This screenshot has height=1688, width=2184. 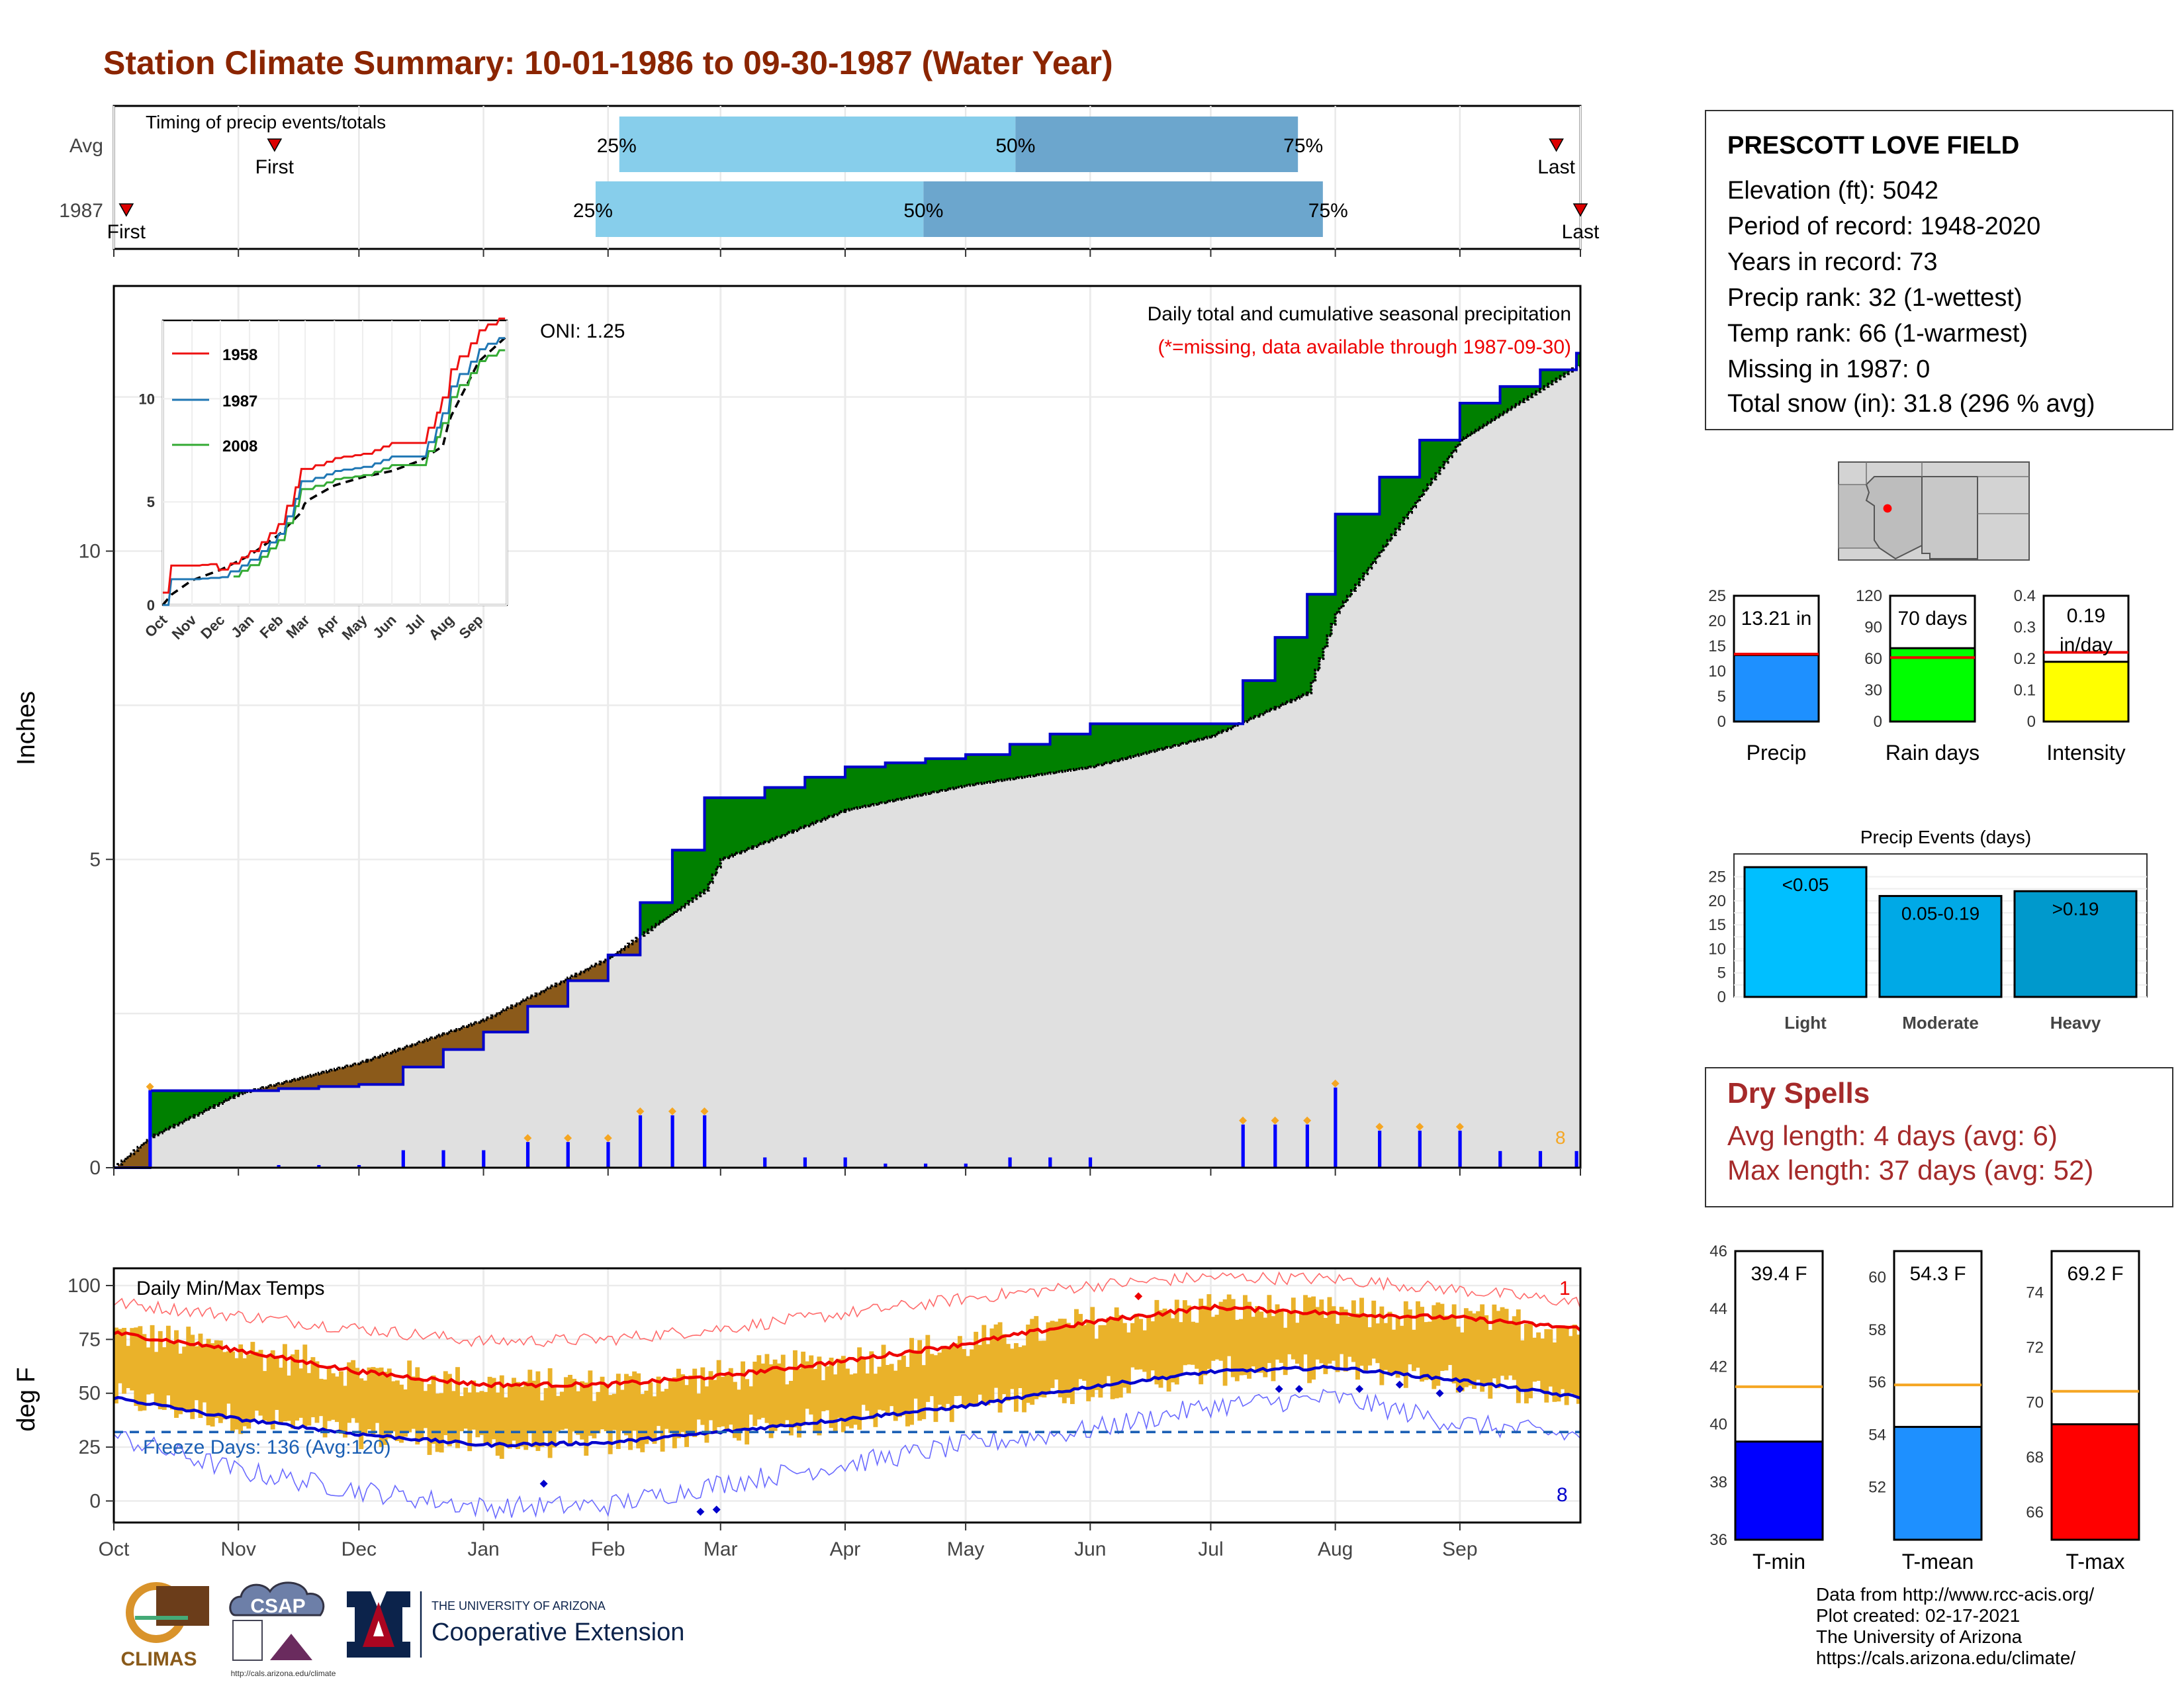 I want to click on month-tick-label: Jul, so click(x=1210, y=1549).